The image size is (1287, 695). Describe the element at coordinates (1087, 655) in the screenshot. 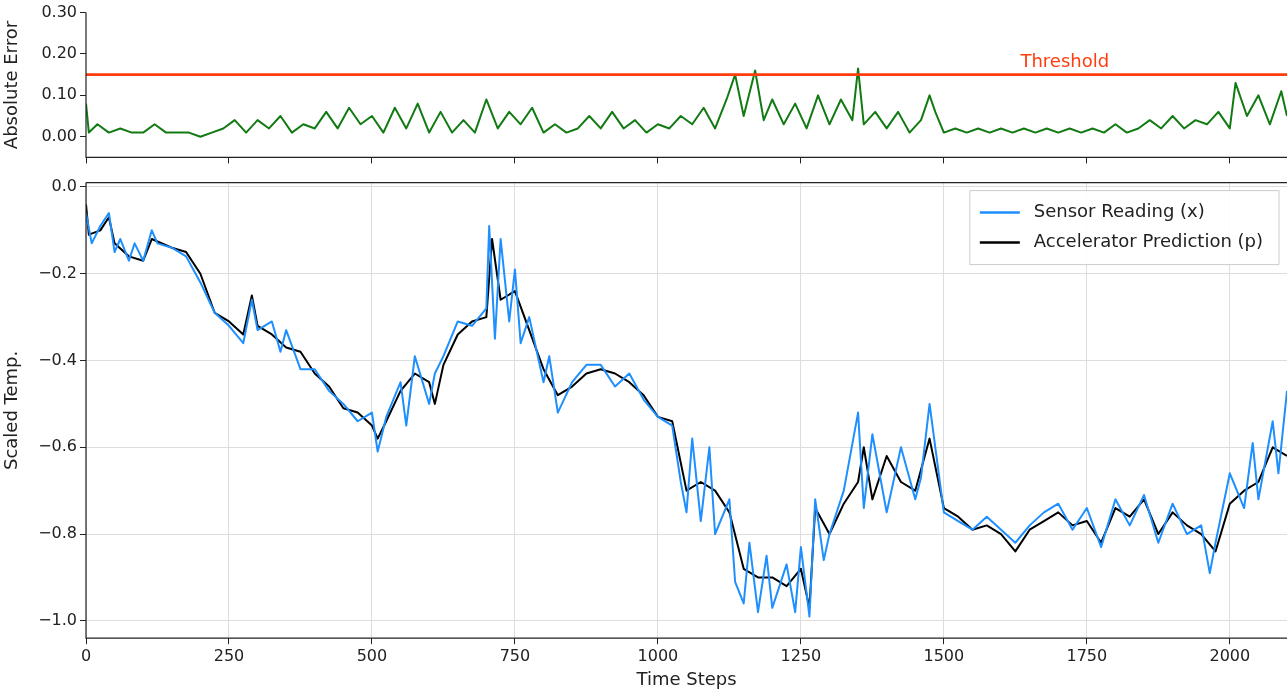

I see `x-tick-label: 1750` at that location.